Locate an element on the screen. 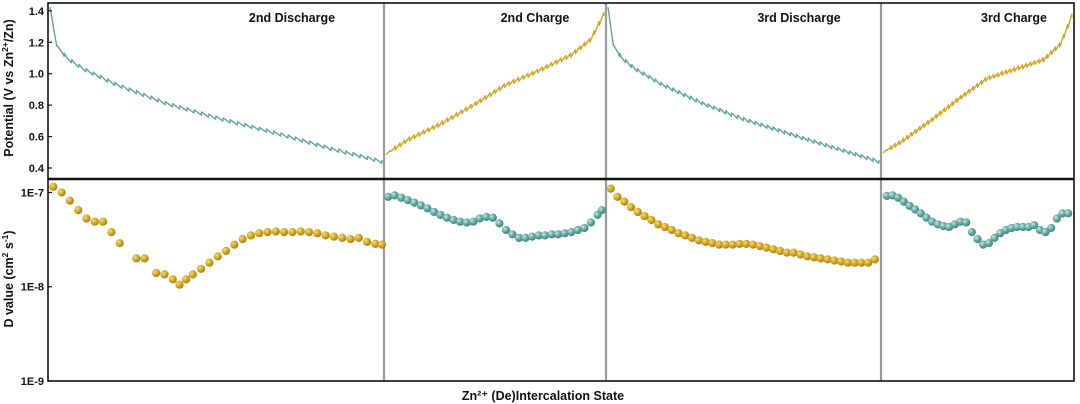 This screenshot has height=404, width=1080. panel-title-3rd-charge: 3rd Charge is located at coordinates (1014, 18).